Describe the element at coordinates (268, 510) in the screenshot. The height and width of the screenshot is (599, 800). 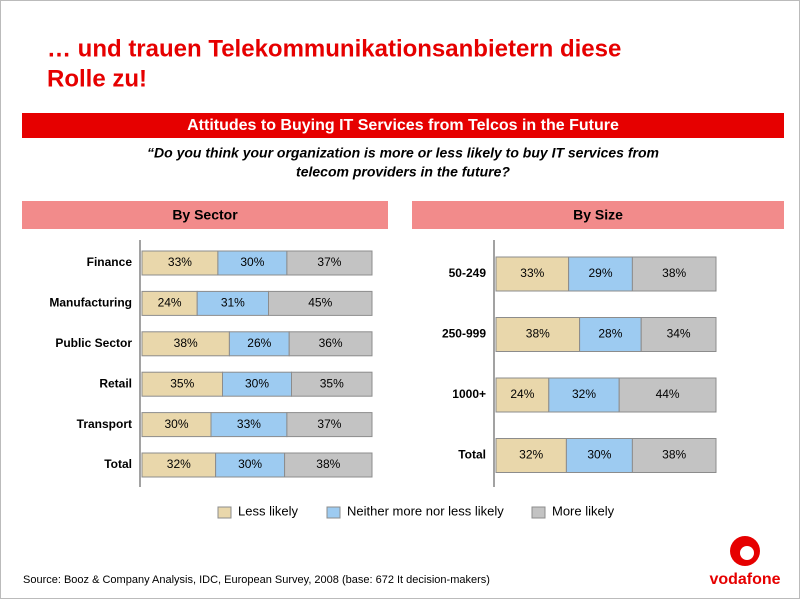
I see `legend-label: Less likely` at that location.